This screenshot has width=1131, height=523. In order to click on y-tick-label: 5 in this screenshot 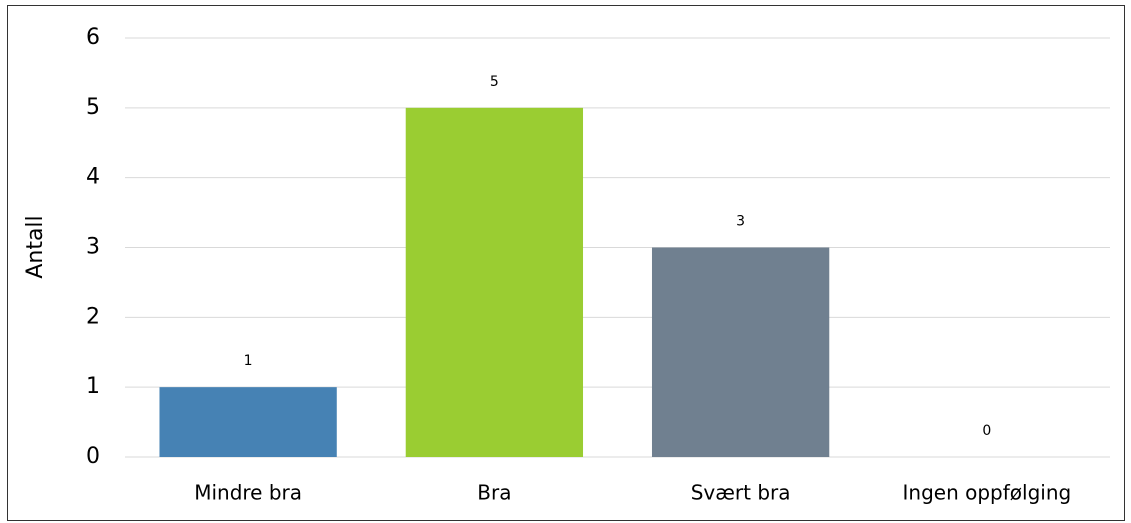, I will do `click(93, 107)`.